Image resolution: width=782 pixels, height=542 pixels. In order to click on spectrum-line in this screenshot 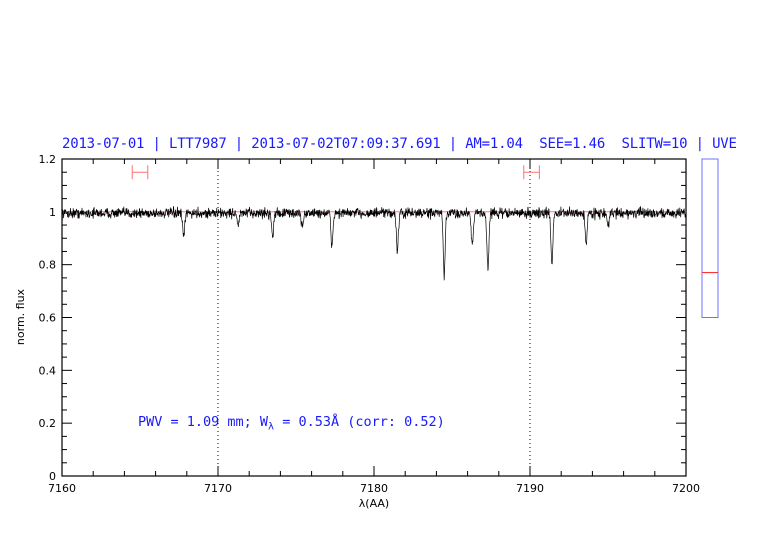, I will do `click(374, 243)`.